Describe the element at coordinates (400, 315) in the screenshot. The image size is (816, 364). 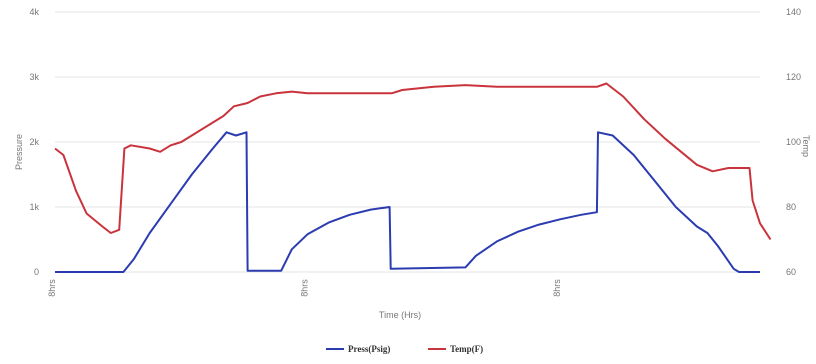
I see `x-axis-title: Time (Hrs)` at that location.